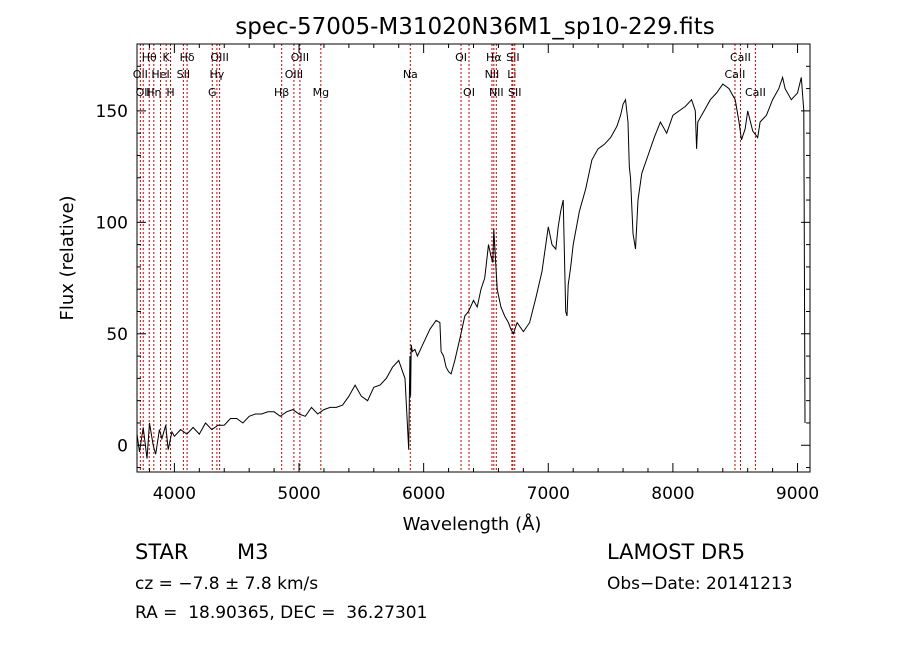  I want to click on spectral-line-label: Hγ, so click(216, 74).